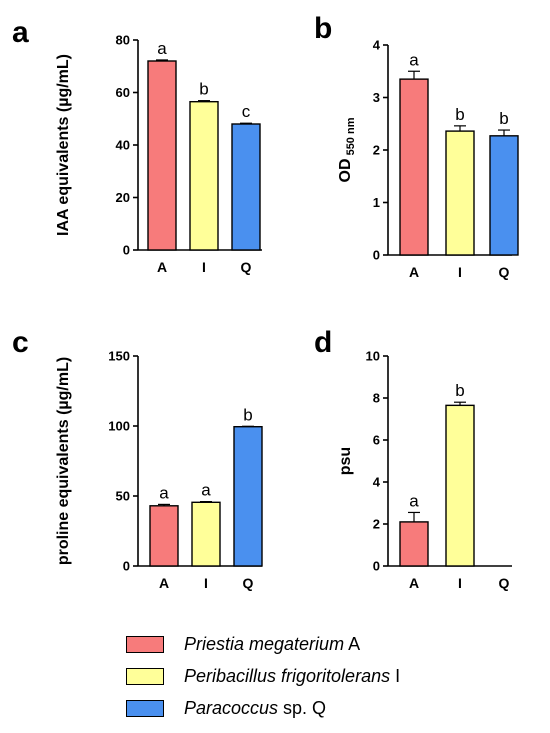 The image size is (550, 733). Describe the element at coordinates (248, 496) in the screenshot. I see `bar-c-Q` at that location.